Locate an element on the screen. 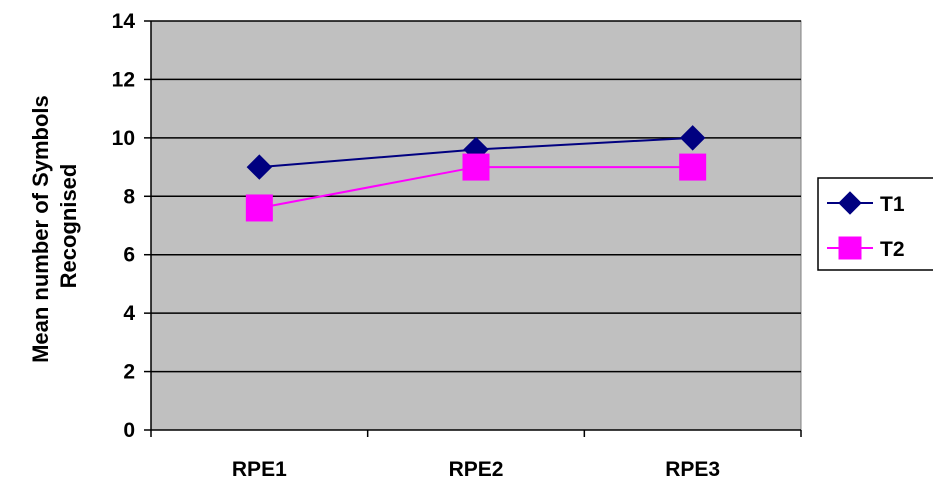 This screenshot has height=484, width=933. y-tick-label: 8 is located at coordinates (129, 196).